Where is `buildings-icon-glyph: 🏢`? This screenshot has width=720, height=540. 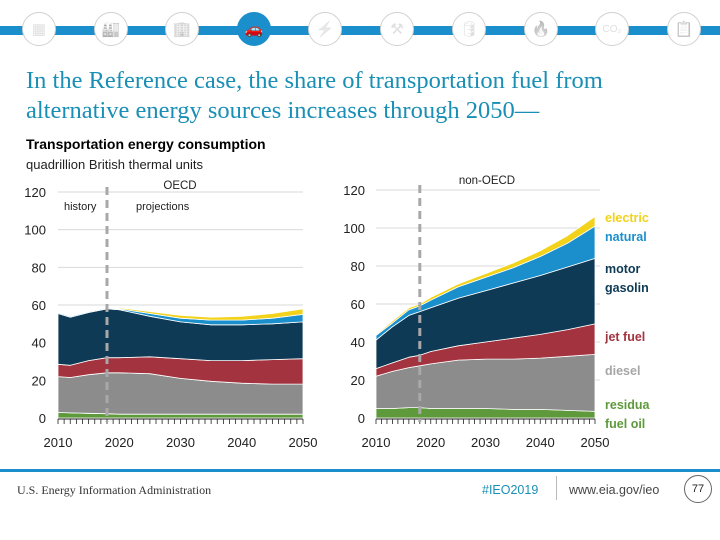
buildings-icon-glyph: 🏢 is located at coordinates (182, 29).